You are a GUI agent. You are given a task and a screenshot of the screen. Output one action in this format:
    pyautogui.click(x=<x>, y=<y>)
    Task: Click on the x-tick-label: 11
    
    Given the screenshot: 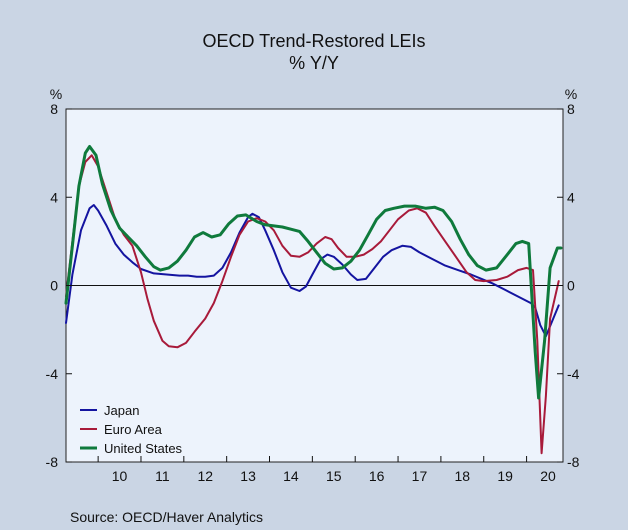 What is the action you would take?
    pyautogui.click(x=162, y=476)
    